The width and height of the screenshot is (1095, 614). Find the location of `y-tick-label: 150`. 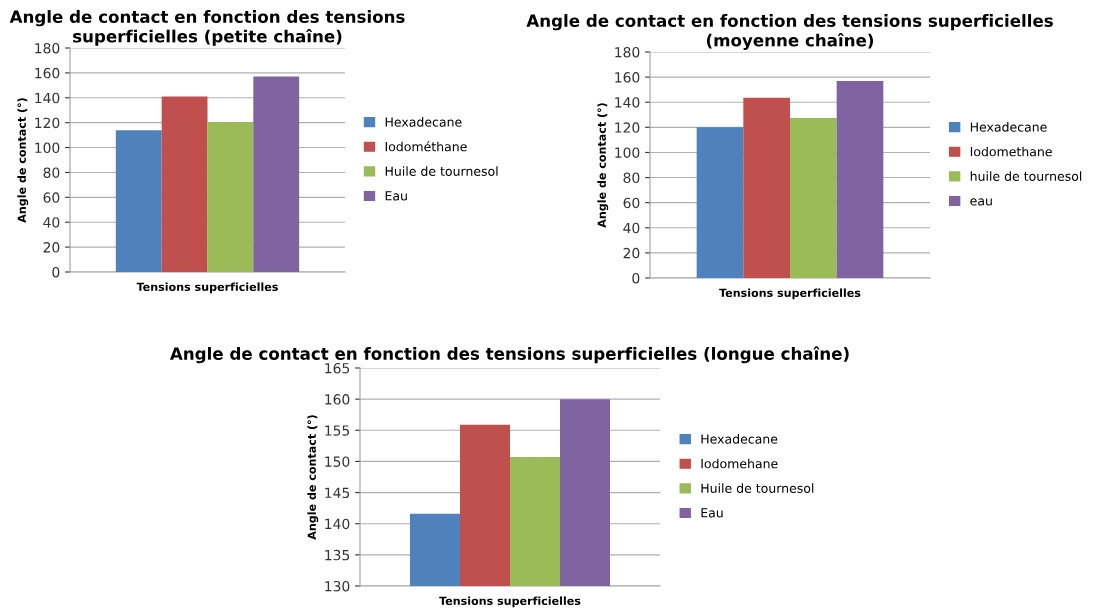

y-tick-label: 150 is located at coordinates (337, 461).